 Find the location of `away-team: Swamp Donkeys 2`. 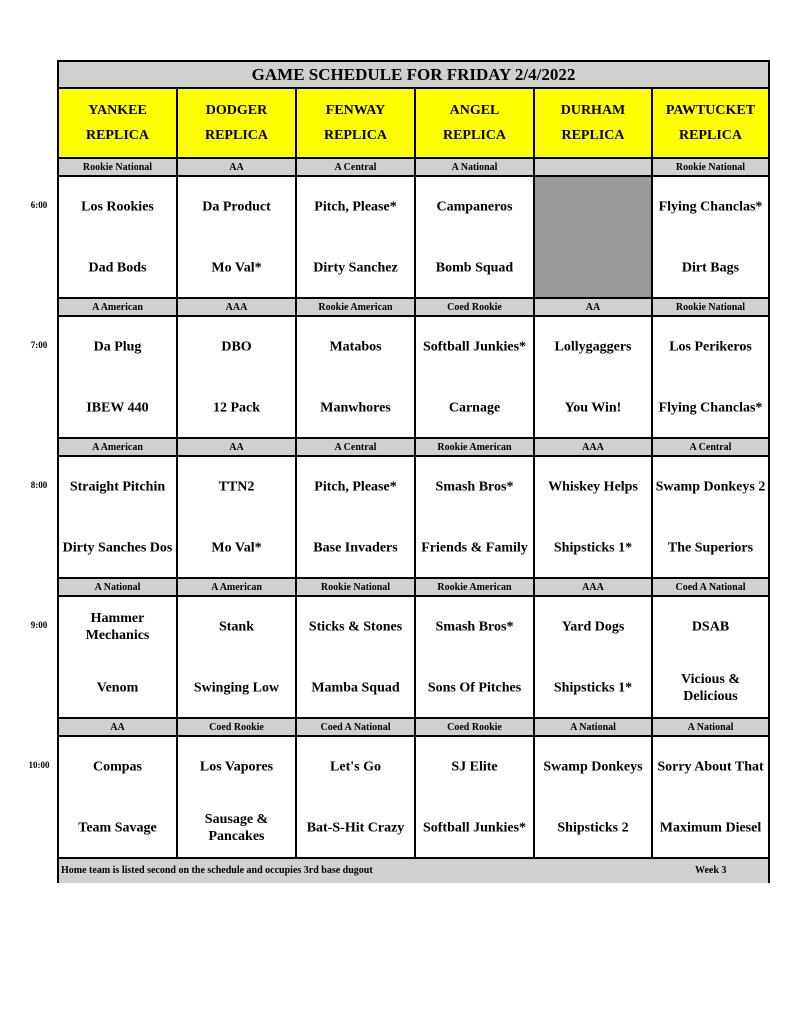

away-team: Swamp Donkeys 2 is located at coordinates (710, 487).